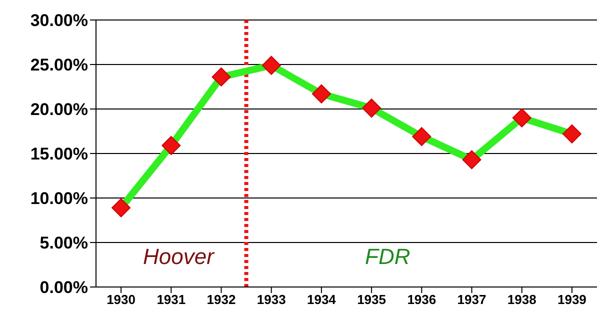 This screenshot has width=613, height=325. Describe the element at coordinates (271, 300) in the screenshot. I see `x-tick-label: 1933` at that location.